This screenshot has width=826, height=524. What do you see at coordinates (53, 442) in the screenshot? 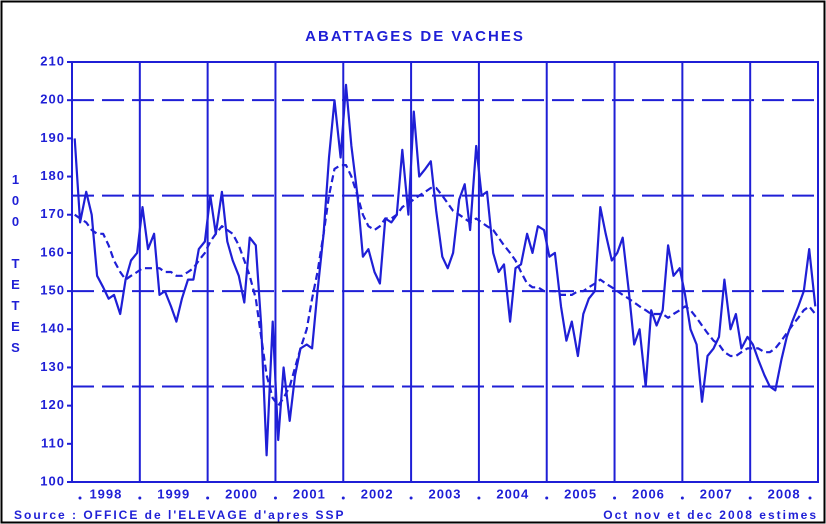
I see `y-tick-label: 110` at bounding box center [53, 442].